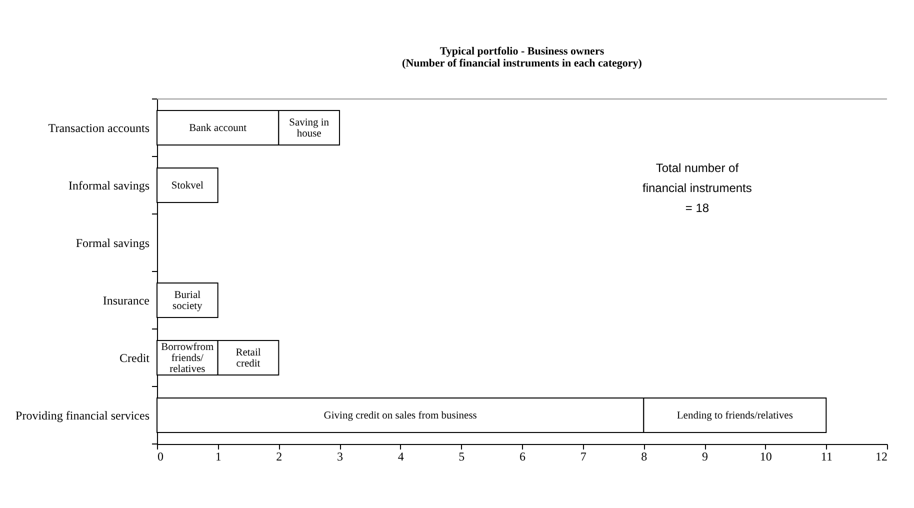 Image resolution: width=914 pixels, height=508 pixels. What do you see at coordinates (583, 457) in the screenshot?
I see `x-tick-label: 7` at bounding box center [583, 457].